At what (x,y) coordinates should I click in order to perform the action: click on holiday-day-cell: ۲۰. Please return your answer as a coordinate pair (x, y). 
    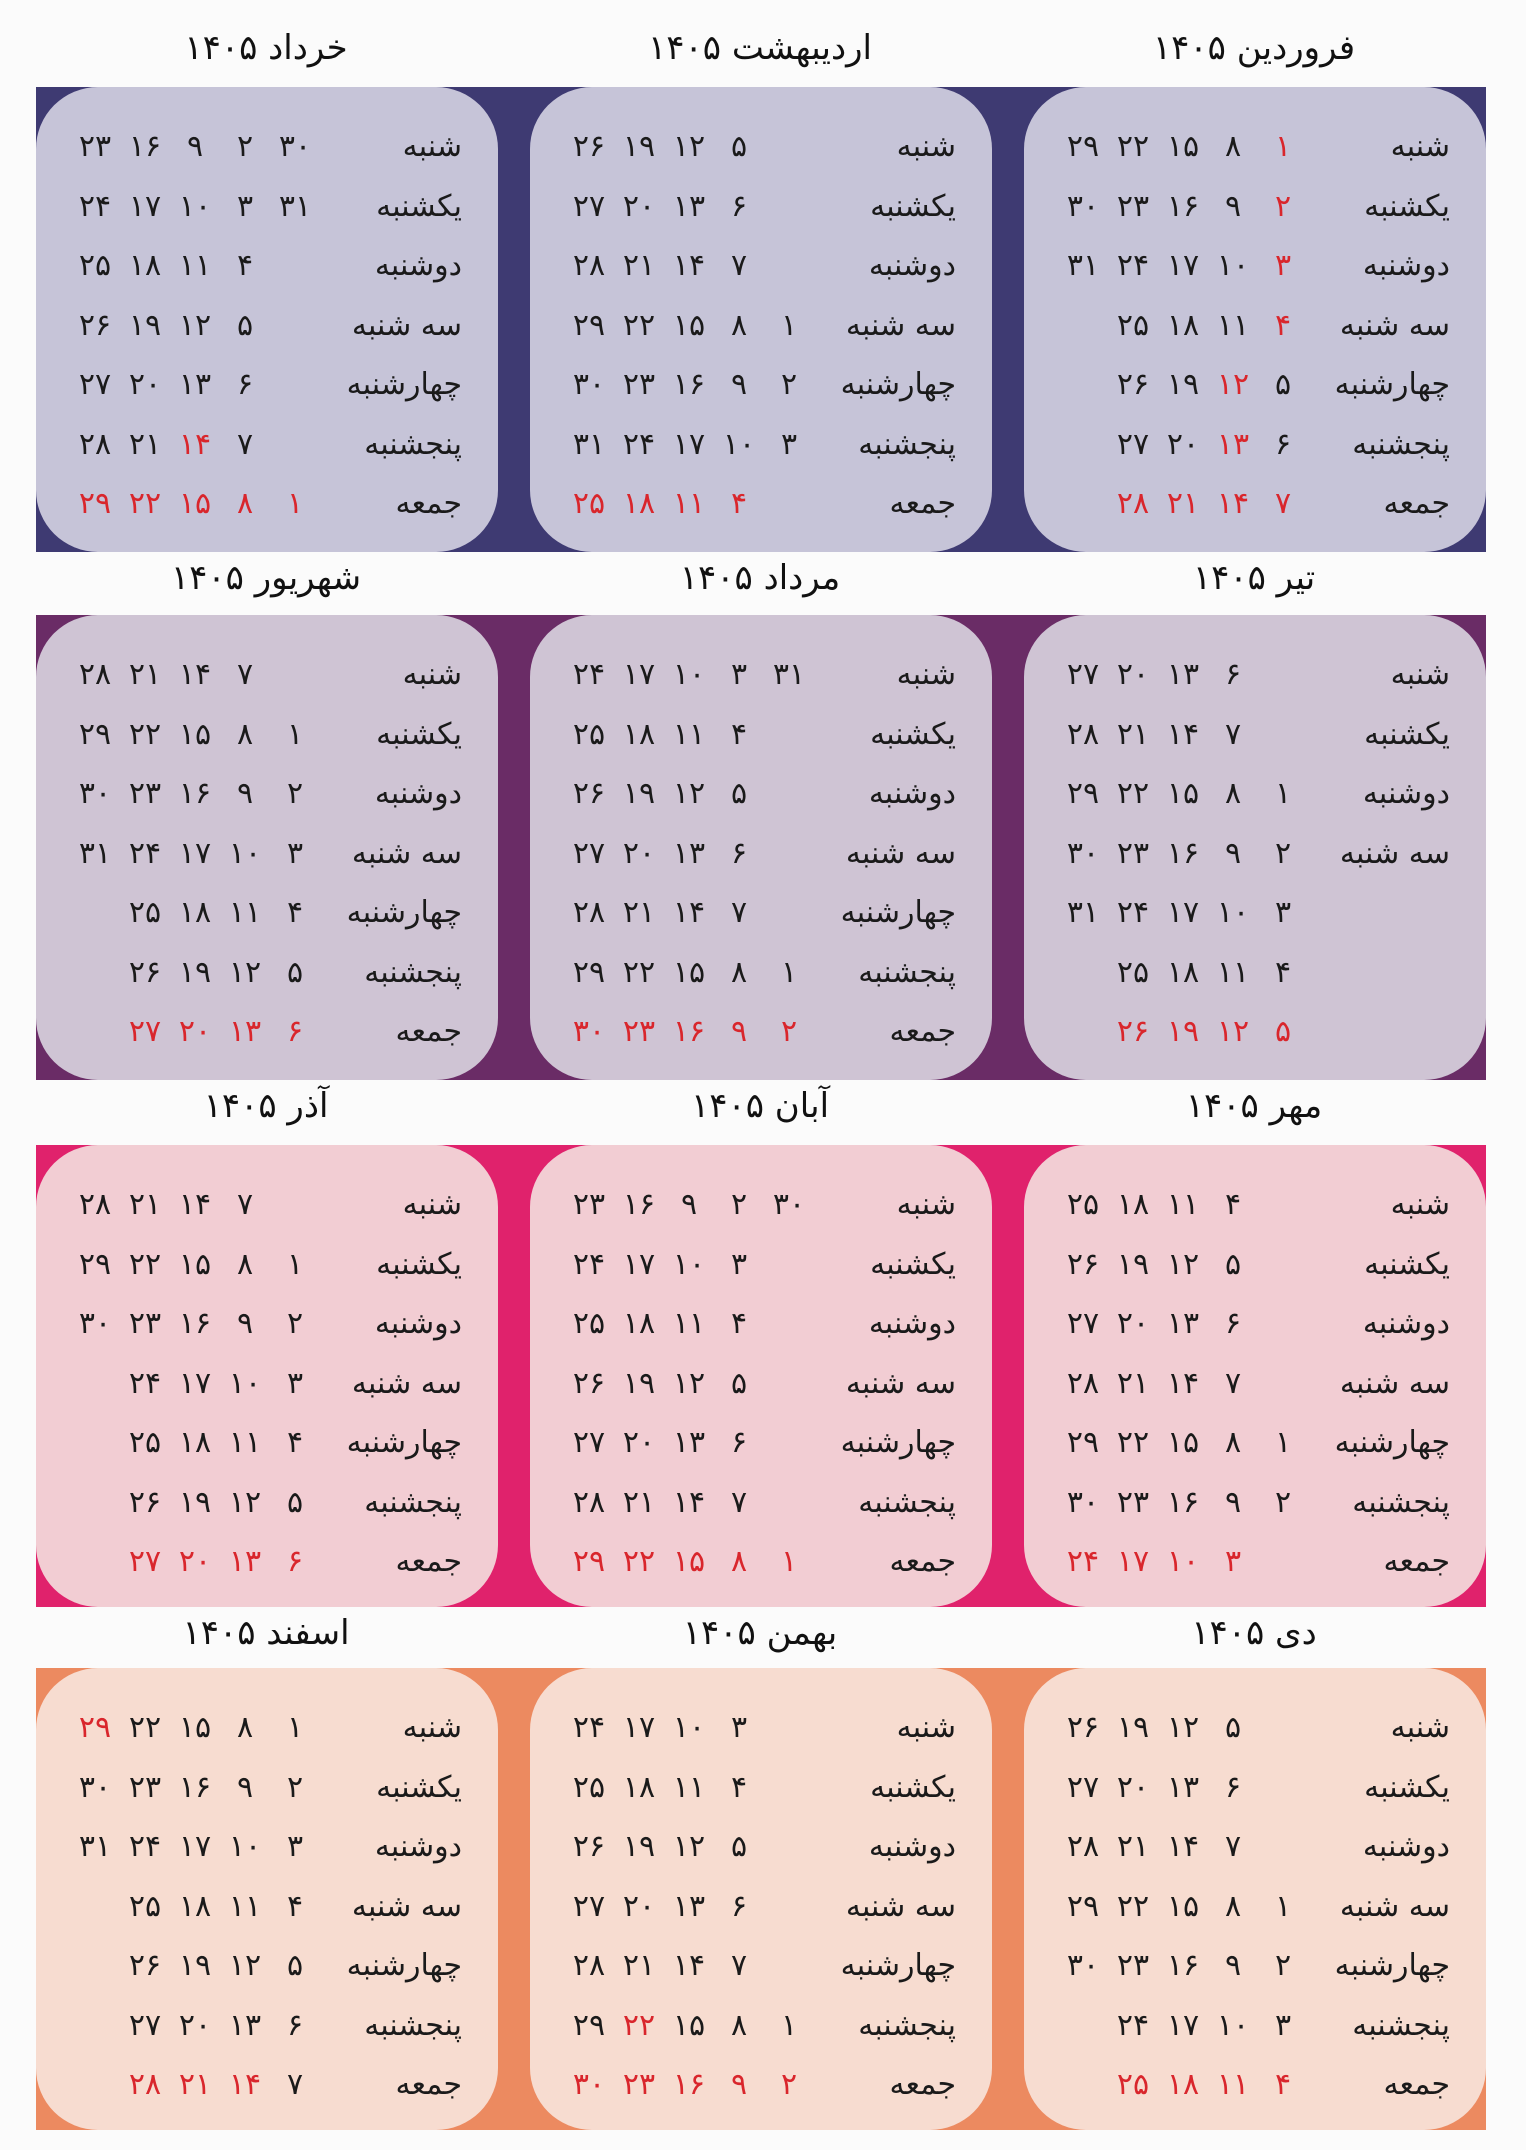
    Looking at the image, I should click on (195, 1031).